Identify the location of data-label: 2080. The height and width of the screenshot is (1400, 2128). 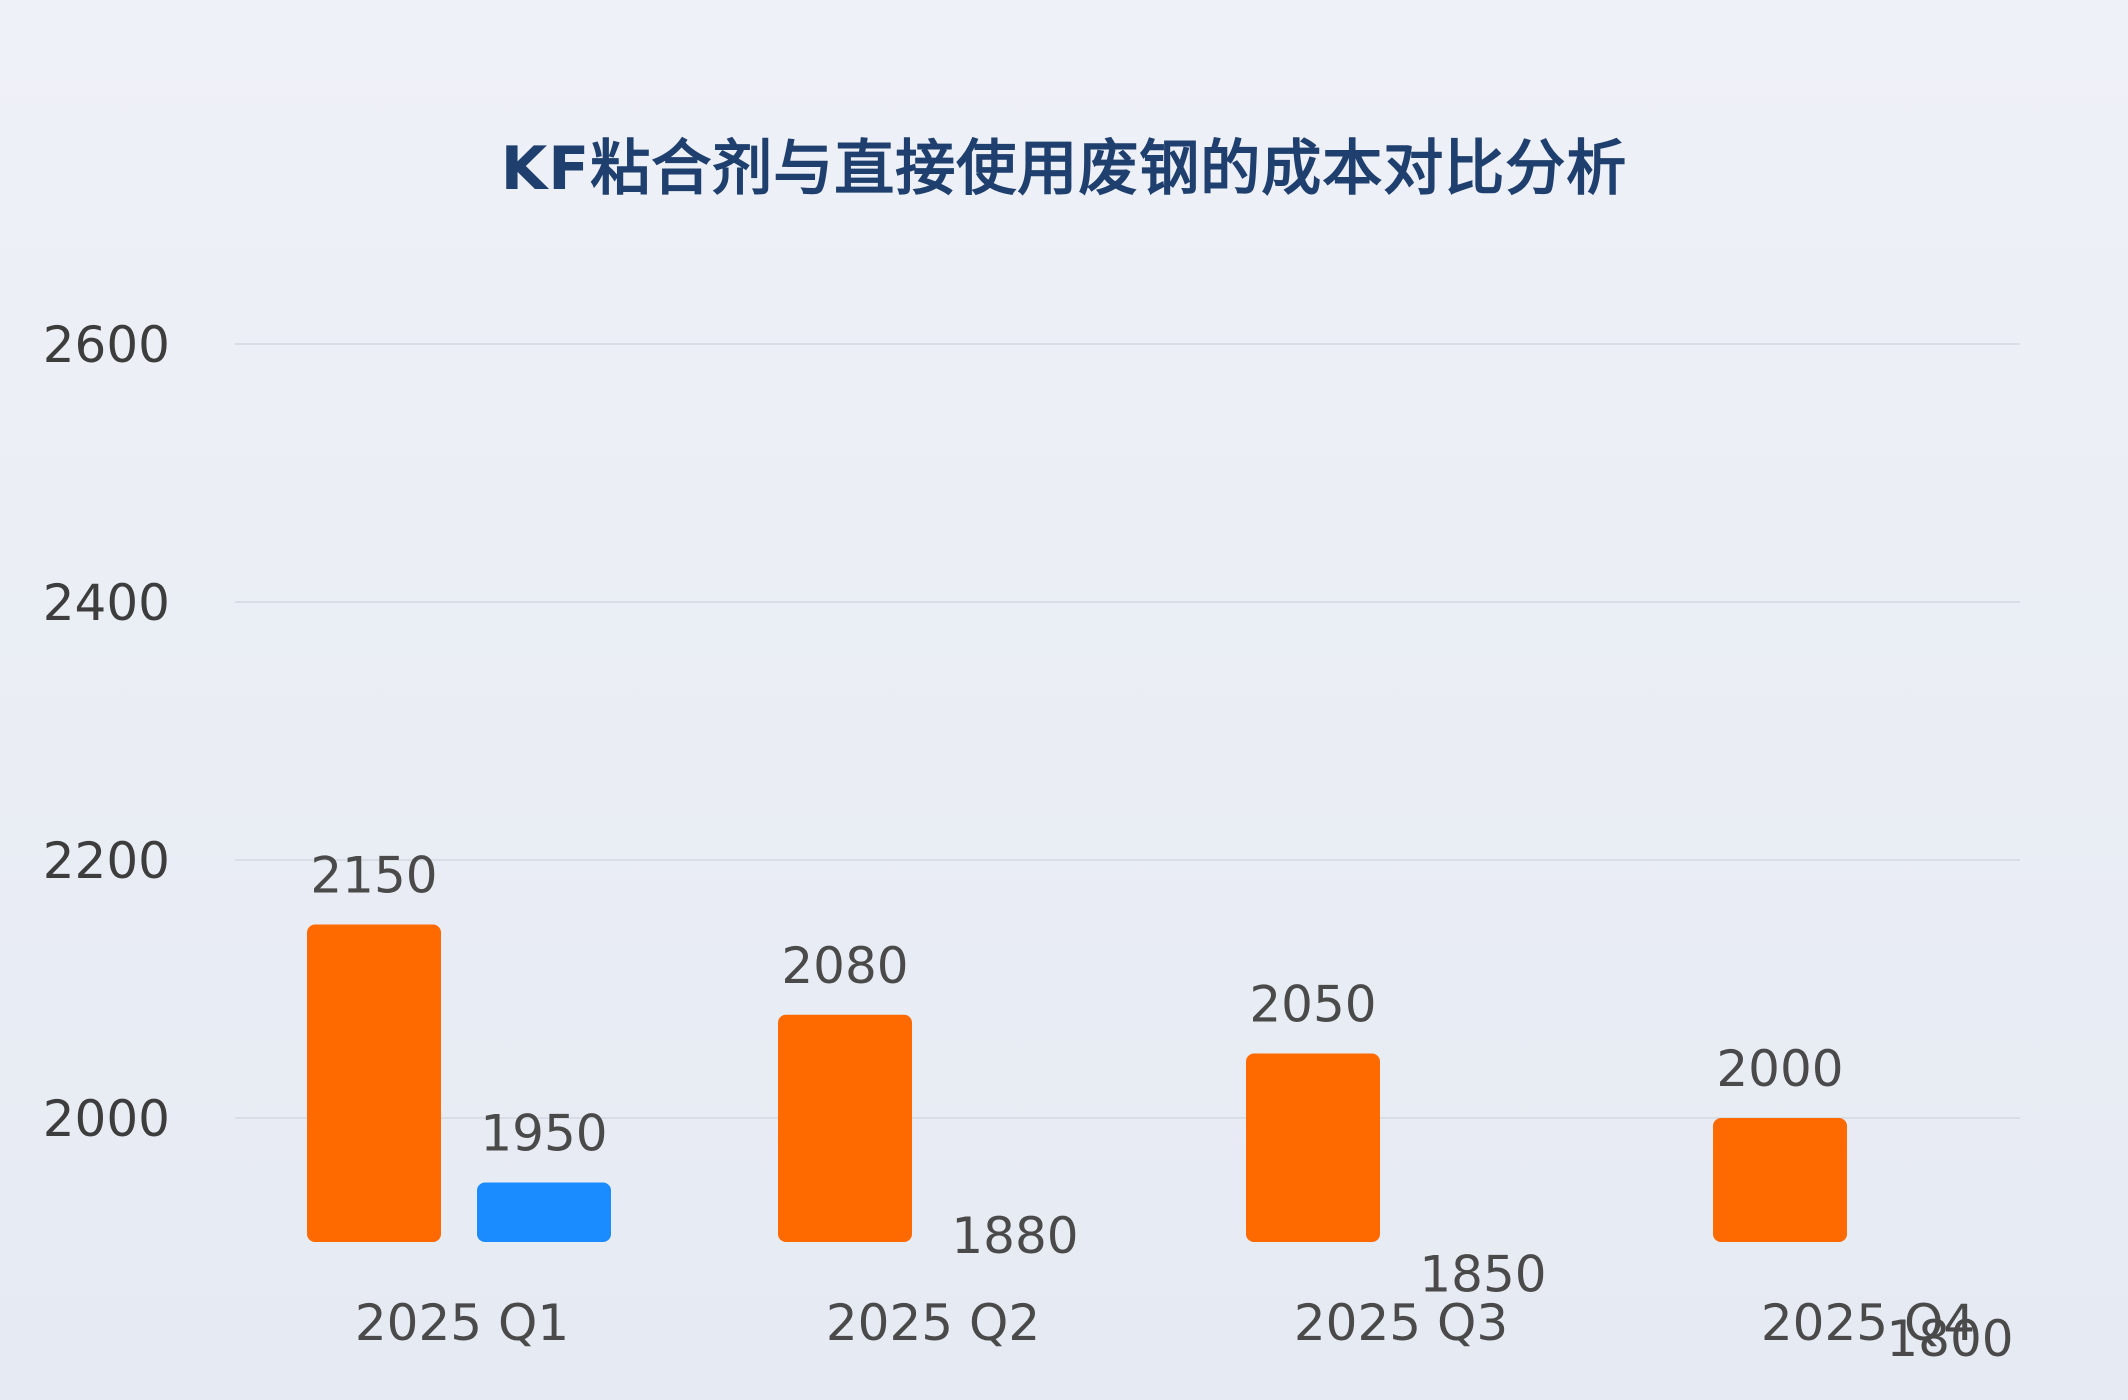
(844, 966).